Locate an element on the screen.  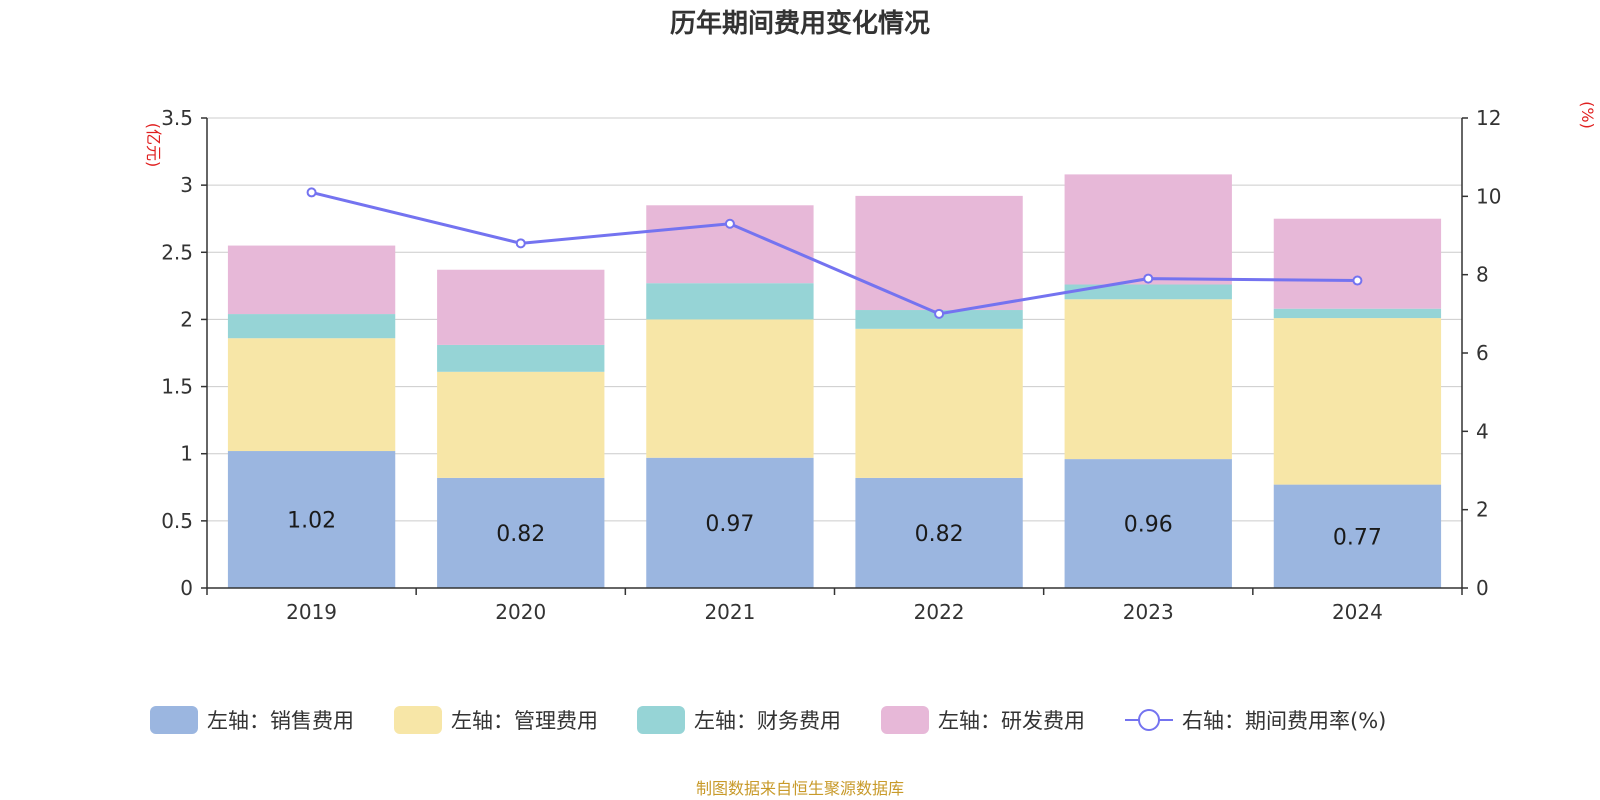
right-tick-label: 4 is located at coordinates (1482, 431).